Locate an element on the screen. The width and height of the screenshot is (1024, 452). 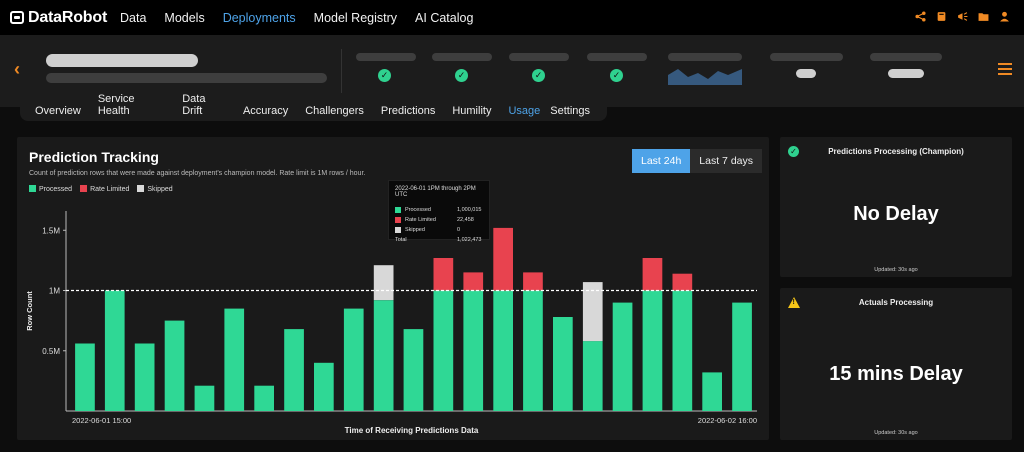
nav-item-deployments: Deployments is located at coordinates (259, 17).